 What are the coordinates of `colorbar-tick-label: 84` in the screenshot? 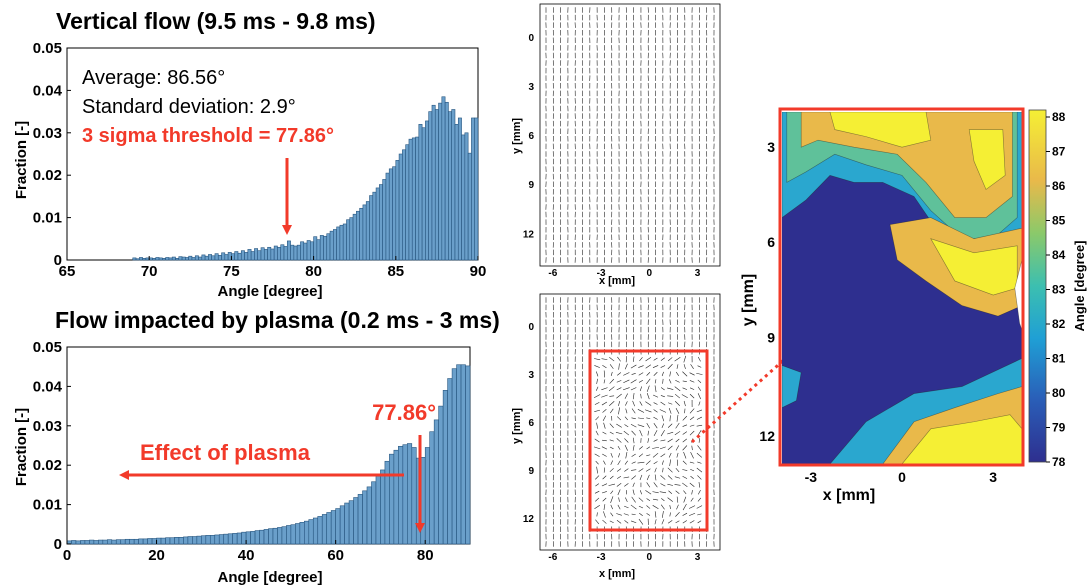 It's located at (1059, 255).